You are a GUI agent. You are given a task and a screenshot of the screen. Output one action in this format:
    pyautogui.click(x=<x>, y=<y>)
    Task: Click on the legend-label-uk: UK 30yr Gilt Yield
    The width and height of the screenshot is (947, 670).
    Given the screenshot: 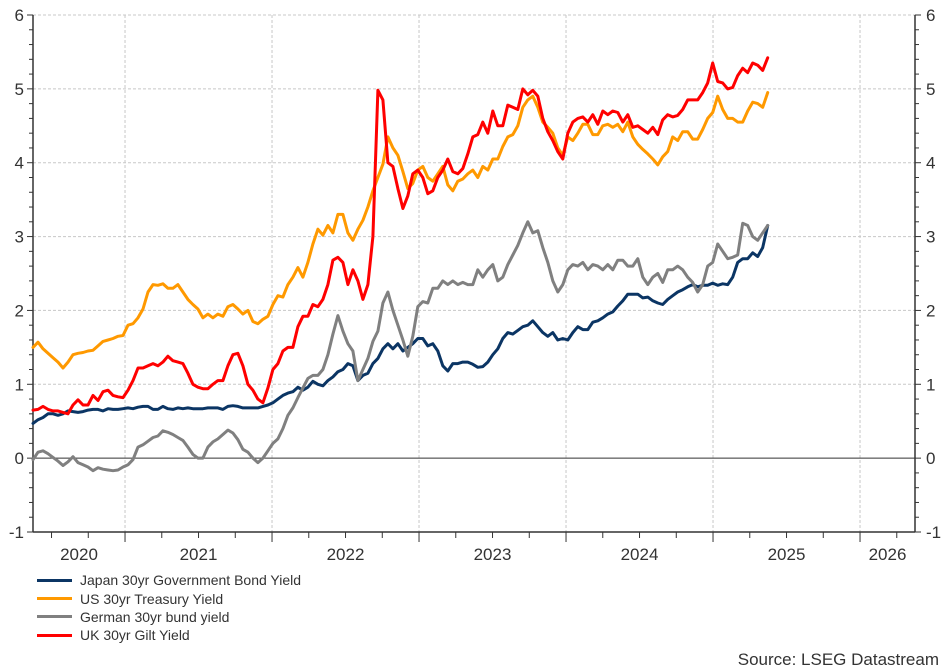 What is the action you would take?
    pyautogui.click(x=135, y=635)
    